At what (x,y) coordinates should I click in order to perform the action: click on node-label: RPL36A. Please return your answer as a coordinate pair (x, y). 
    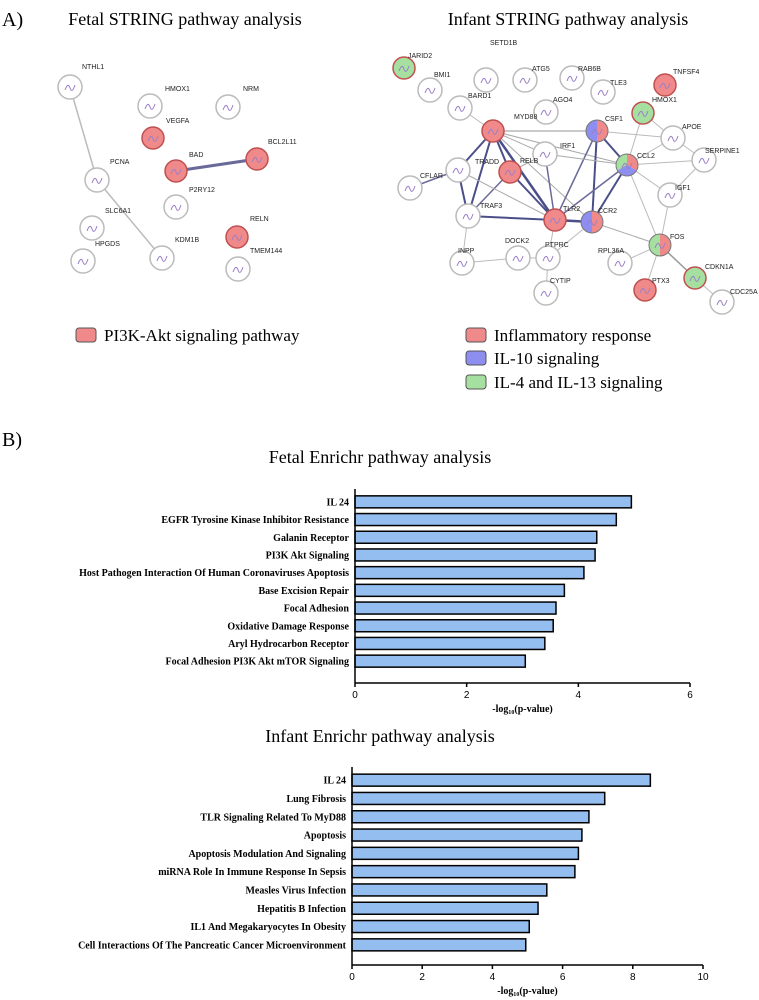
    Looking at the image, I should click on (611, 251).